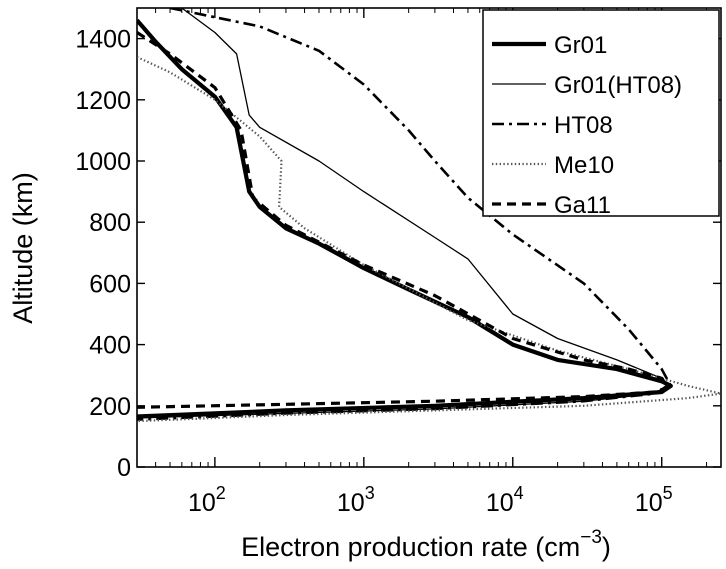 Image resolution: width=726 pixels, height=569 pixels. Describe the element at coordinates (103, 101) in the screenshot. I see `y-tick-label: 1200` at that location.